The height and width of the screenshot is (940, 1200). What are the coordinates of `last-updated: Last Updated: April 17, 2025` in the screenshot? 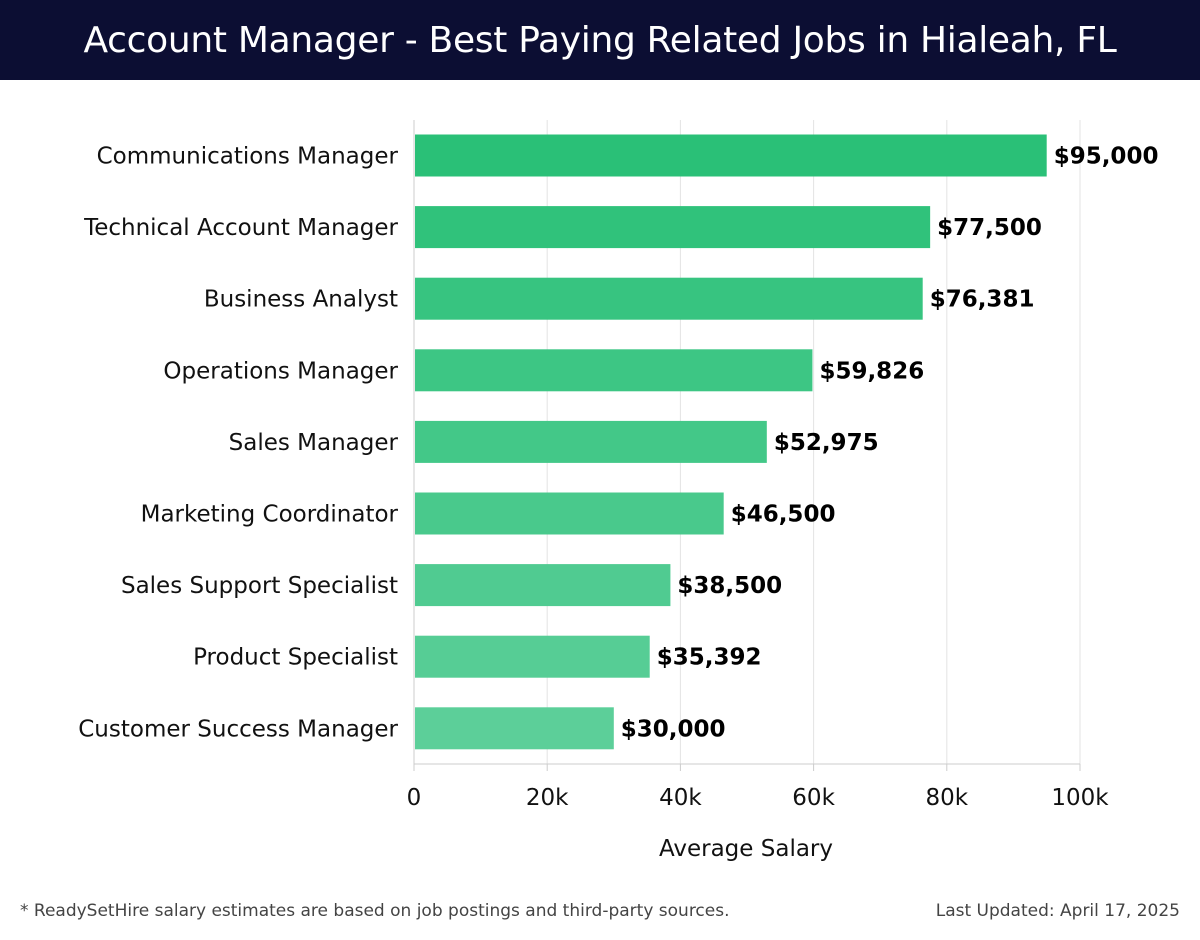 It's located at (1057, 911).